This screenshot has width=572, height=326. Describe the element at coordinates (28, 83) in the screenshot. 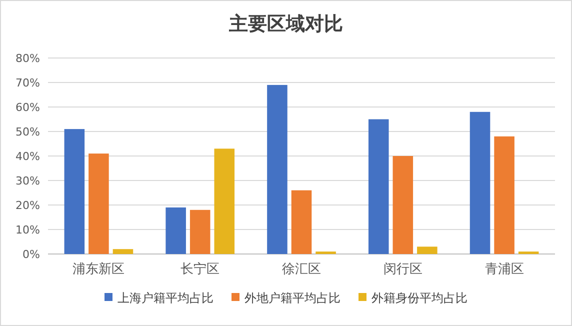

I see `y-tick-label: 70%` at that location.